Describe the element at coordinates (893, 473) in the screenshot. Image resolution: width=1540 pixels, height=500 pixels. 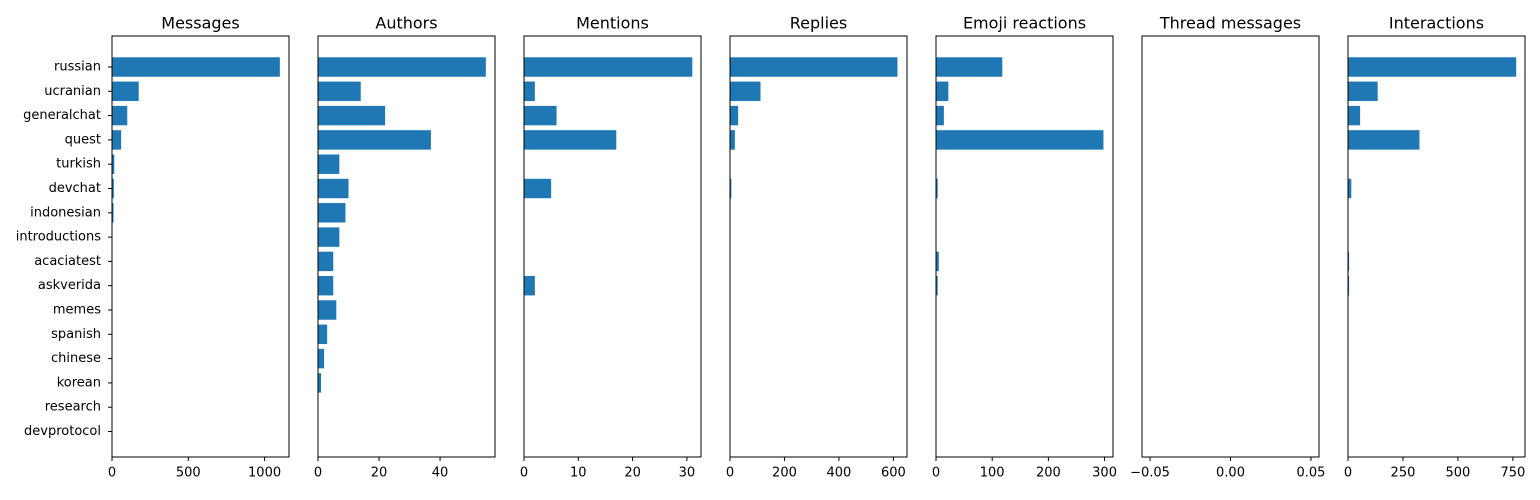
I see `xtick-label: 600` at that location.